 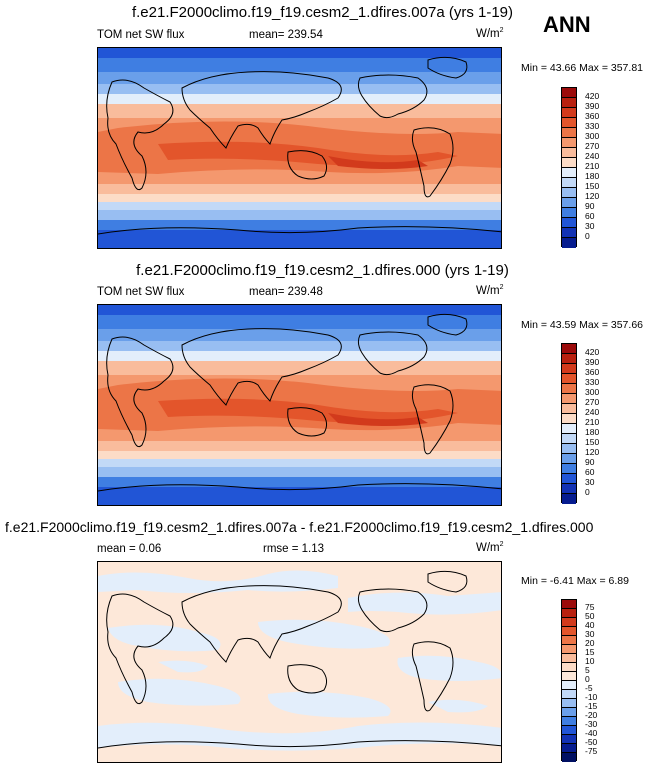 I want to click on panel3-minmax: Min = -6.41 Max = 6.89, so click(x=575, y=581).